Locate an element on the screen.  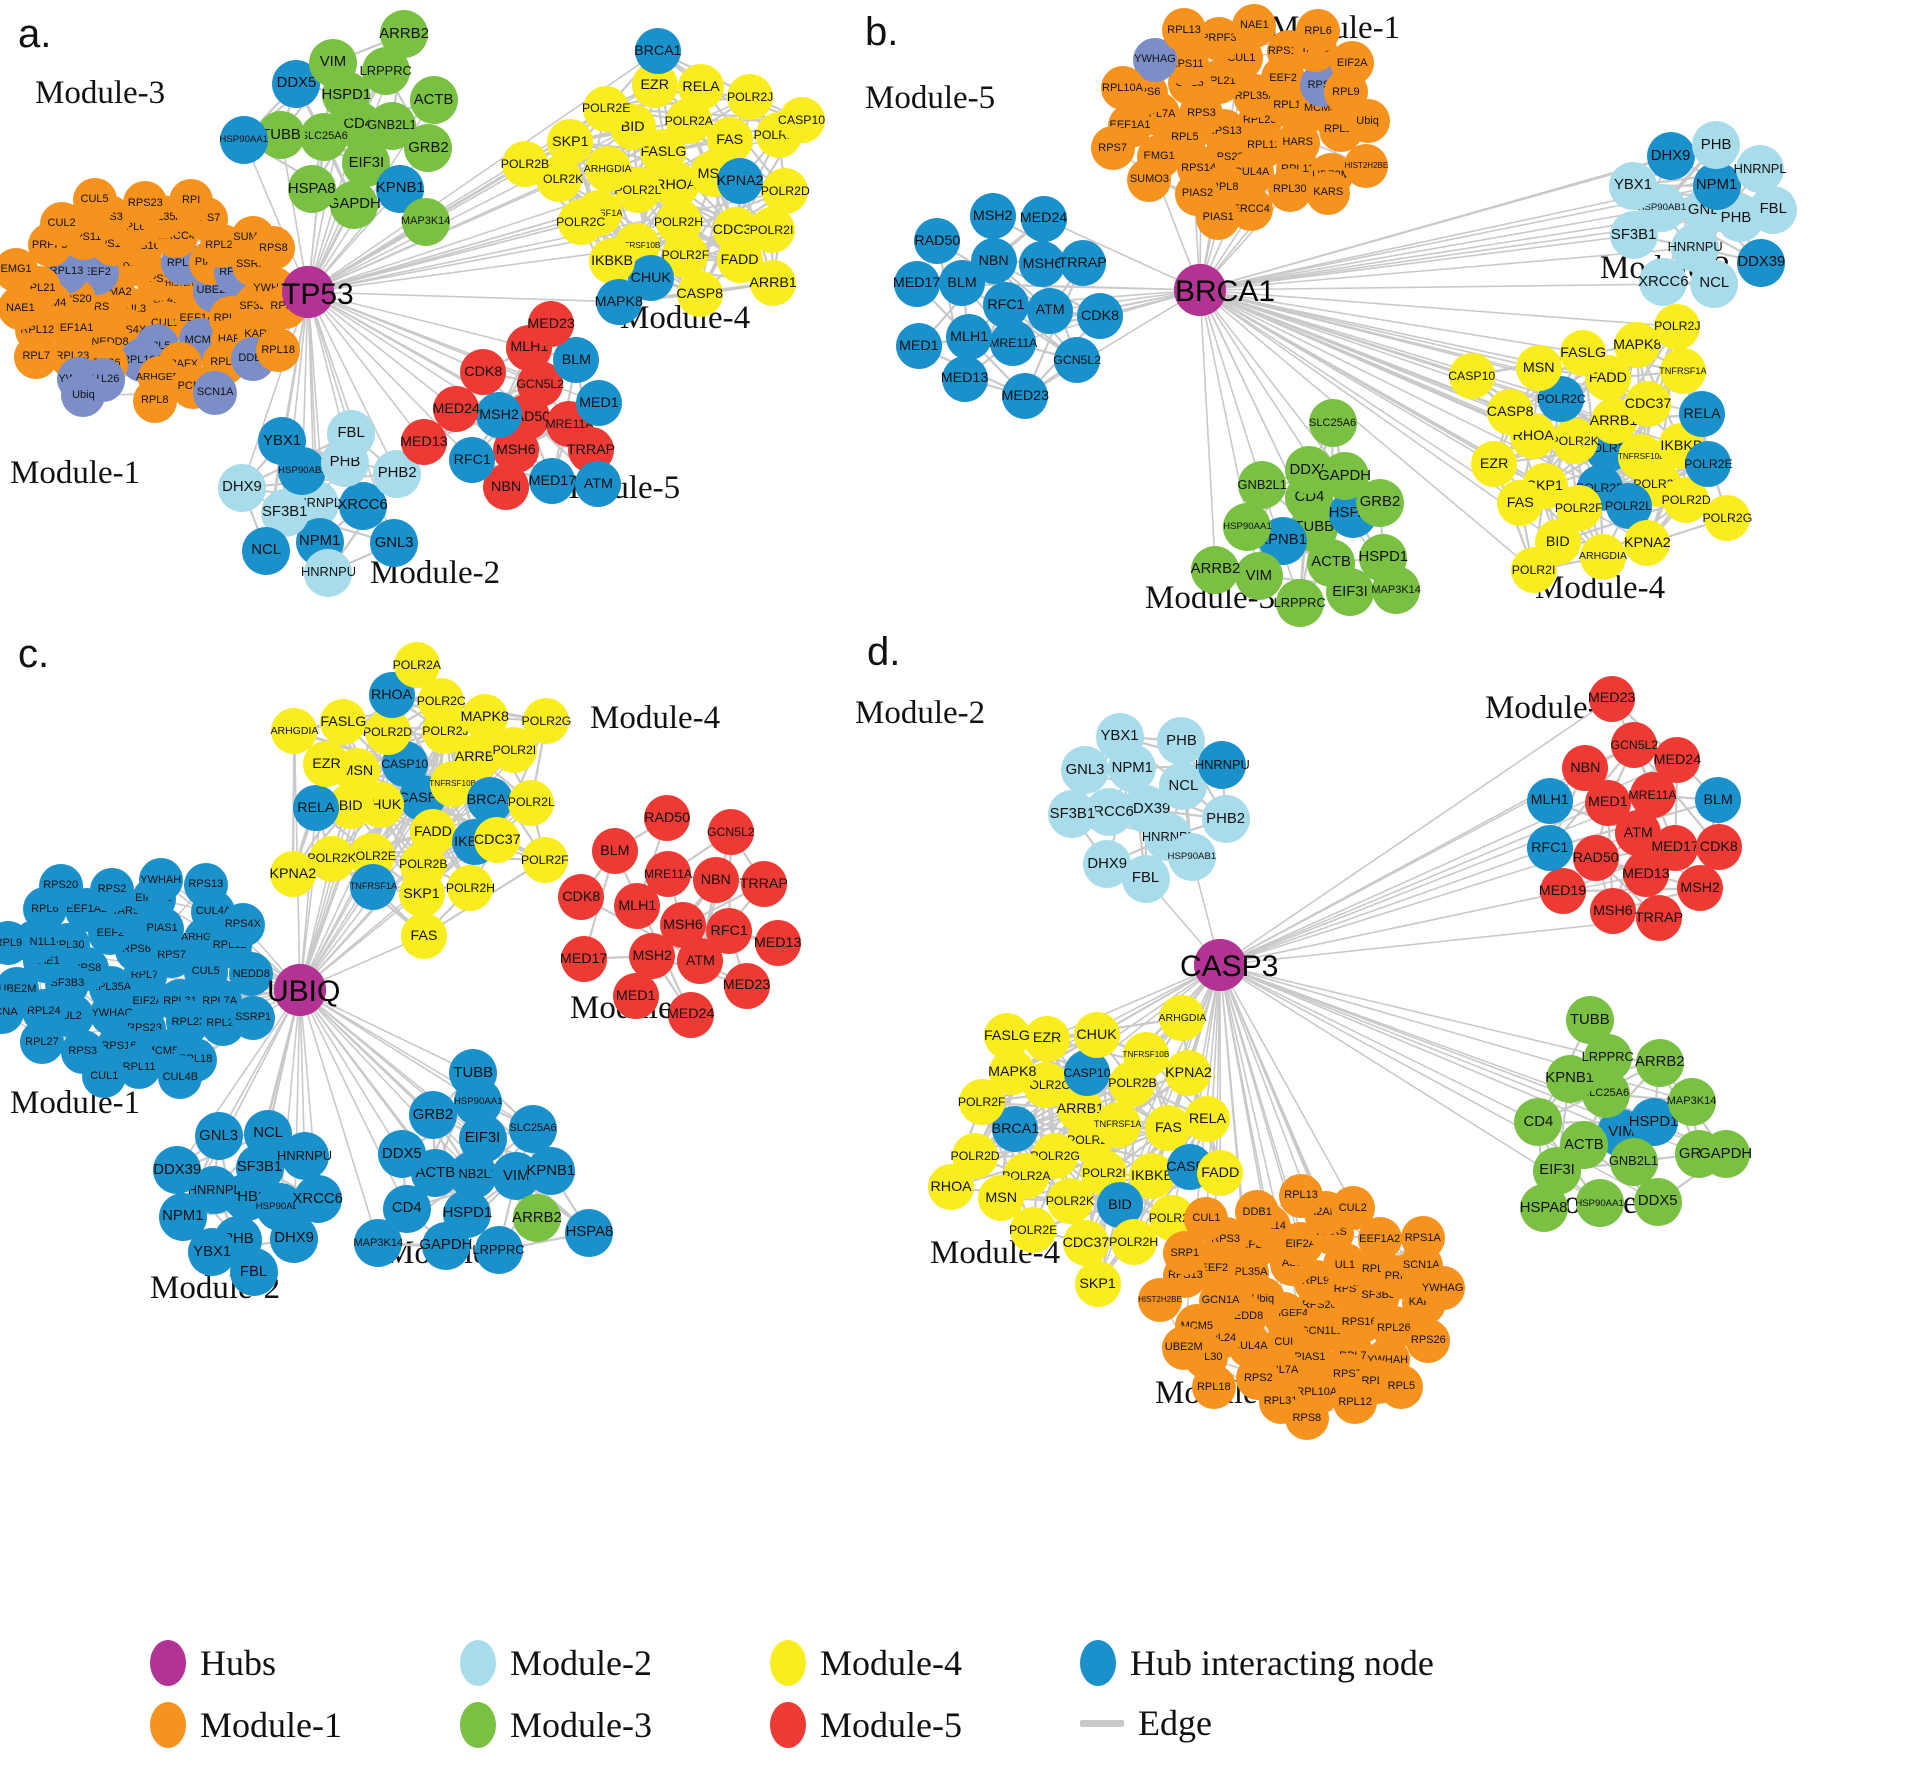
module3-node: LRPPRC is located at coordinates (498, 1250).